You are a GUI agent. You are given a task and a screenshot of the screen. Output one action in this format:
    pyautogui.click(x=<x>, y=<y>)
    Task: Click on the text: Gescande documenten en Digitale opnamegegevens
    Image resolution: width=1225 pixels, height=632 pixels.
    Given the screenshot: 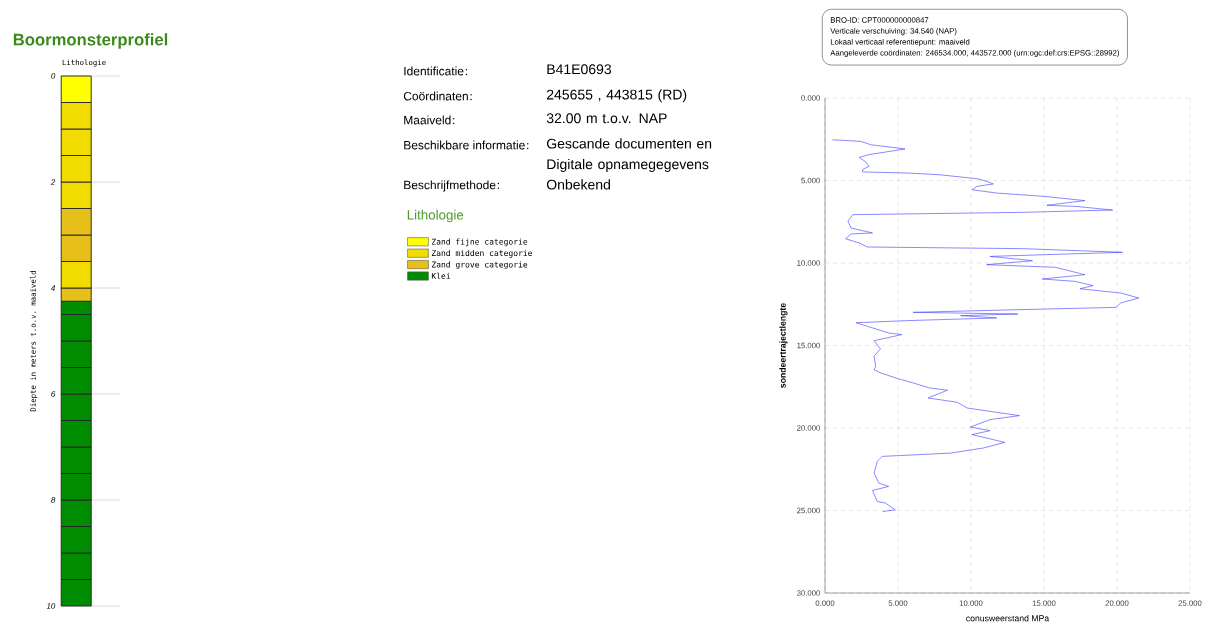 What is the action you would take?
    pyautogui.click(x=629, y=155)
    